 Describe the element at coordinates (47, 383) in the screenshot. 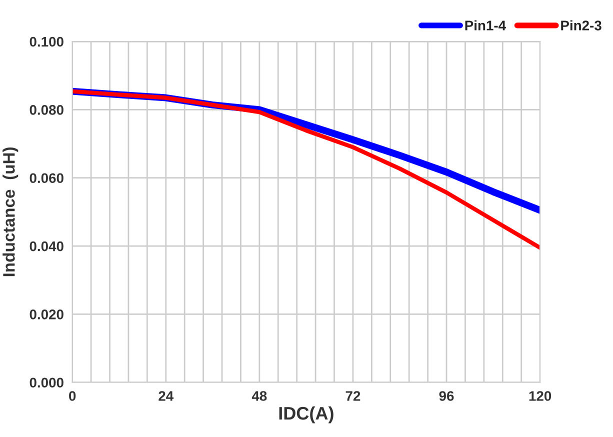

I see `y-tick-label: 0.000` at that location.